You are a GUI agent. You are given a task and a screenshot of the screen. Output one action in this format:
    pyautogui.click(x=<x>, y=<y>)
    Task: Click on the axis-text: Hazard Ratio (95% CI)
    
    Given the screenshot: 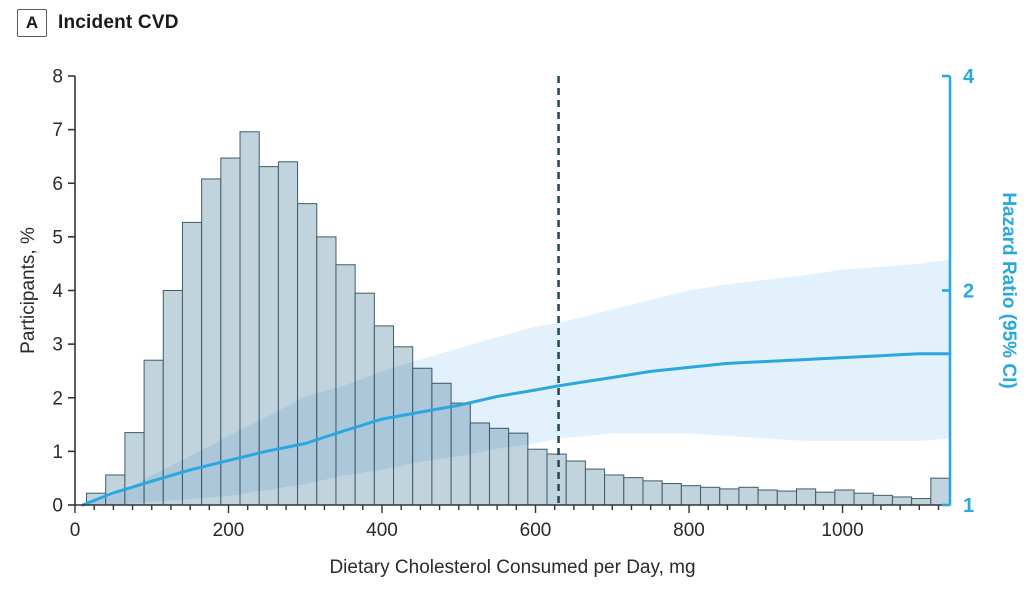 What is the action you would take?
    pyautogui.click(x=1008, y=290)
    